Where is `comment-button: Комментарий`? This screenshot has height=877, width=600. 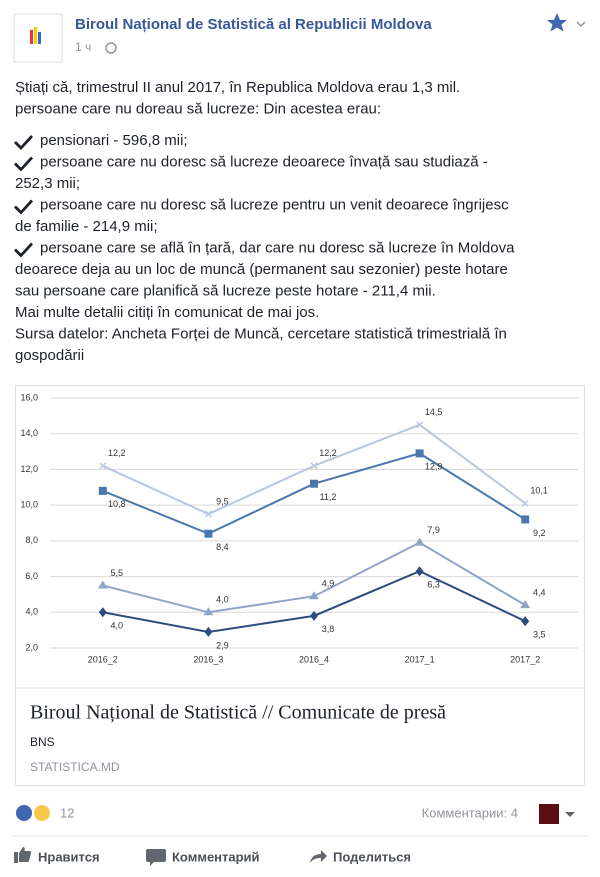
comment-button: Комментарий is located at coordinates (216, 856).